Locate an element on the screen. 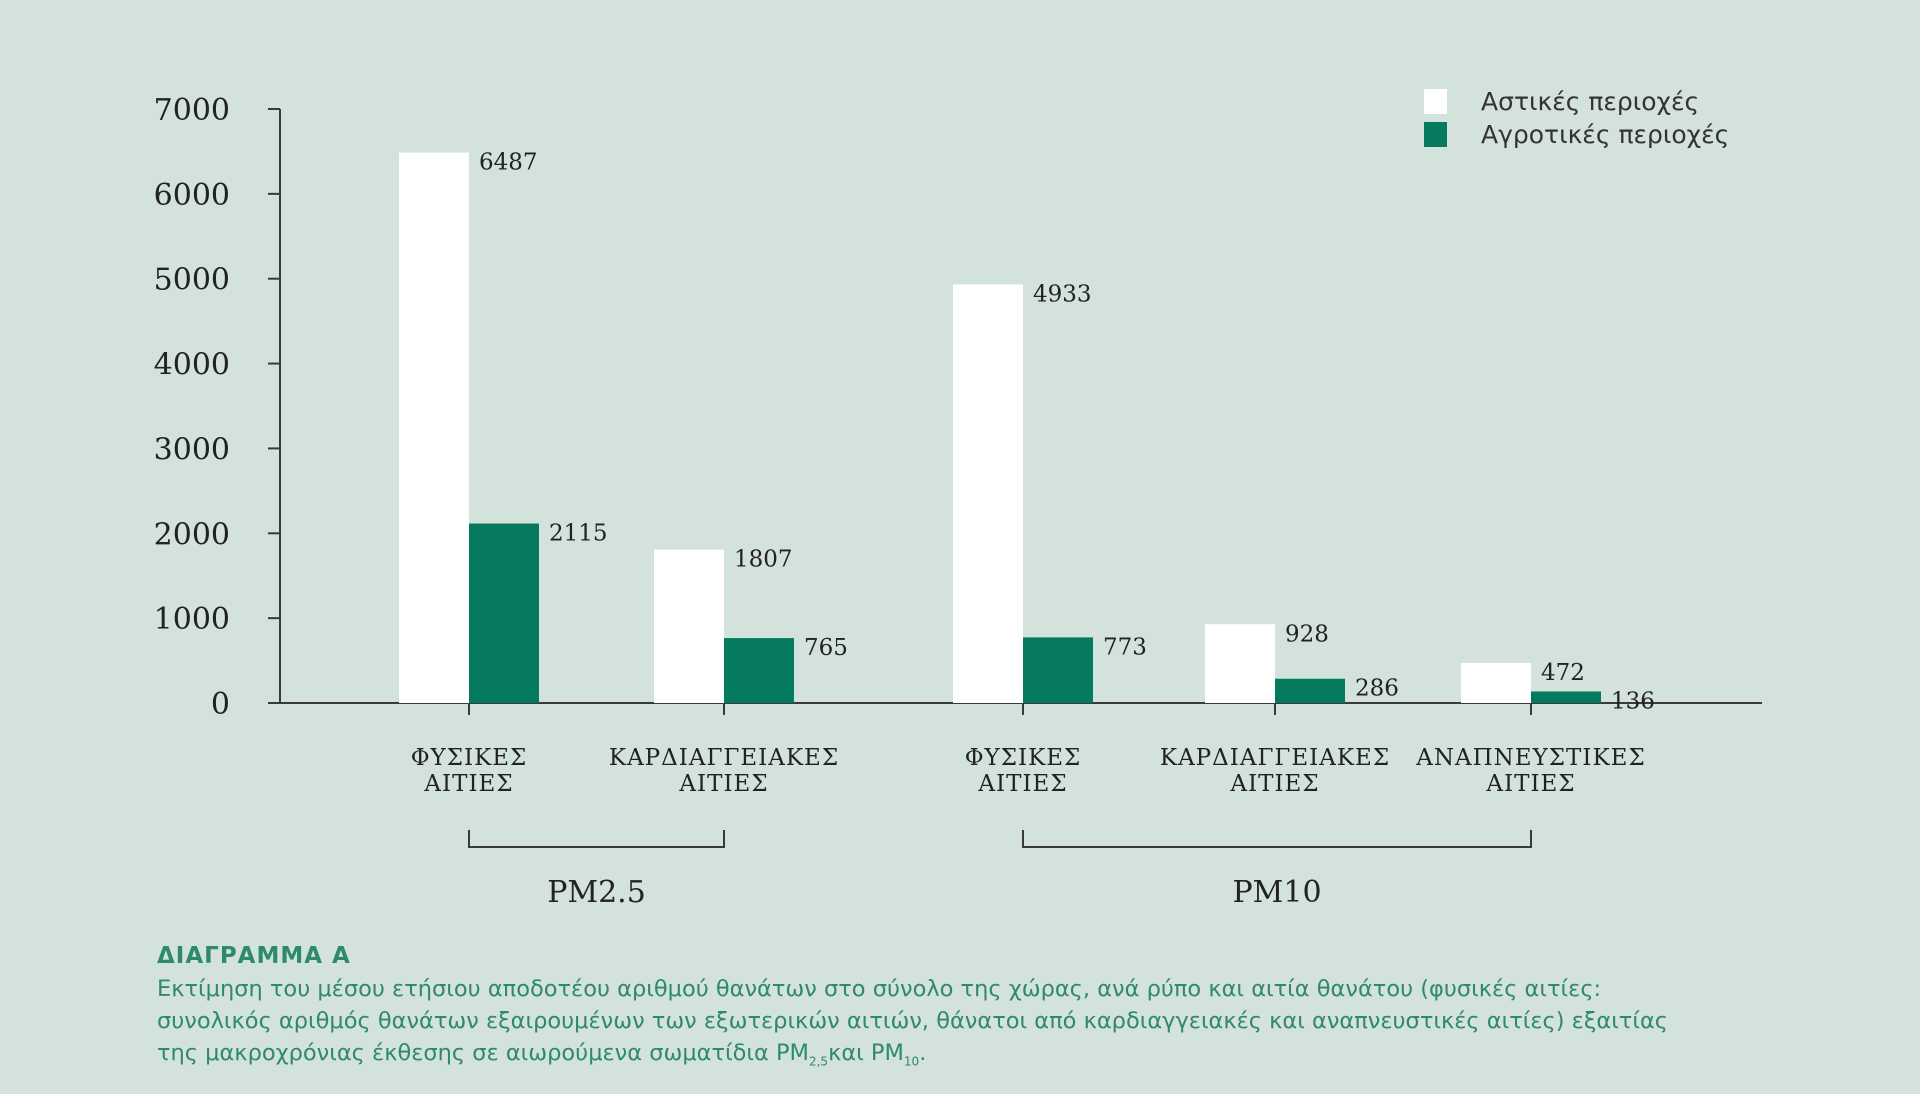 The height and width of the screenshot is (1094, 1920). group-label: PM2.5 is located at coordinates (596, 892).